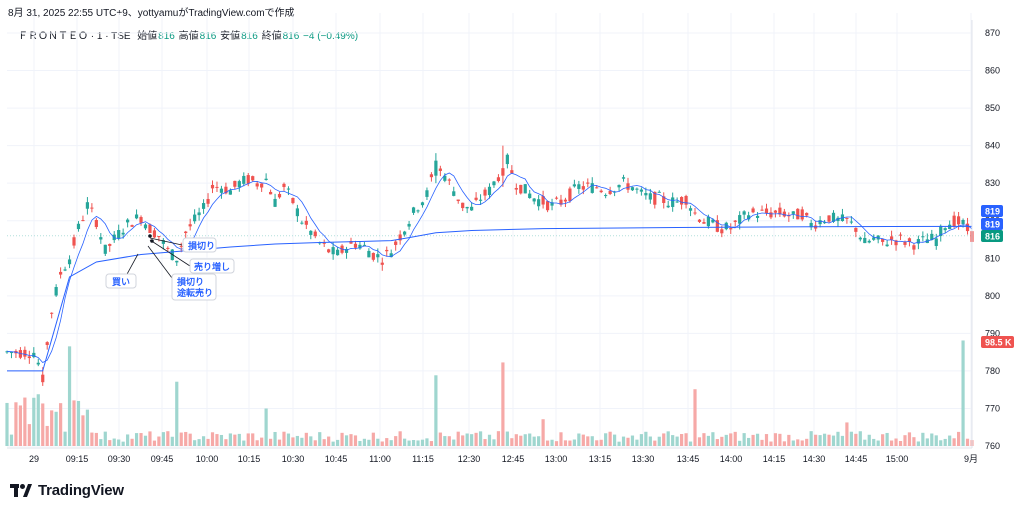 The image size is (1024, 512). I want to click on price-badge-label: 819, so click(992, 212).